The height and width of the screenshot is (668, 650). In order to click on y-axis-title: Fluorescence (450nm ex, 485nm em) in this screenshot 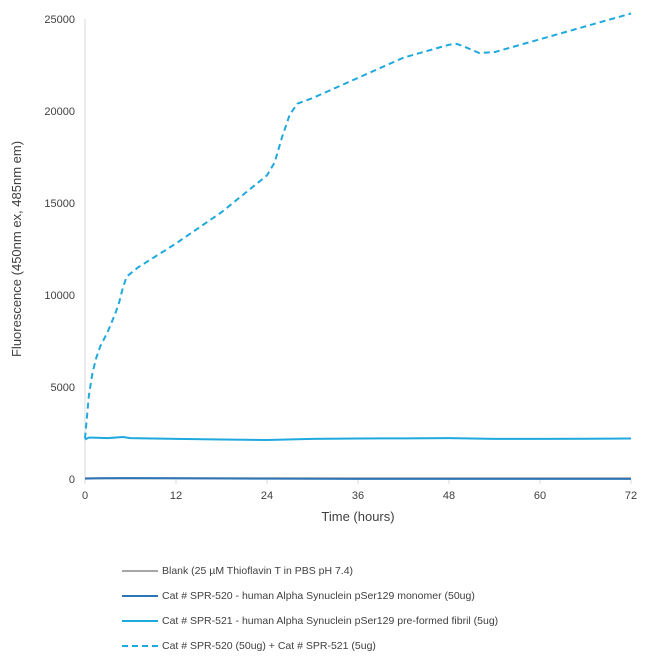, I will do `click(16, 249)`.